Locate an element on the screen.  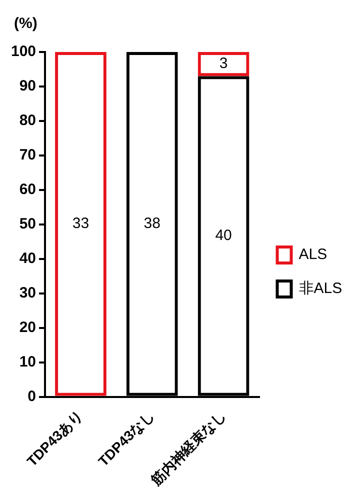
y-tick-label: 100 is located at coordinates (23, 51).